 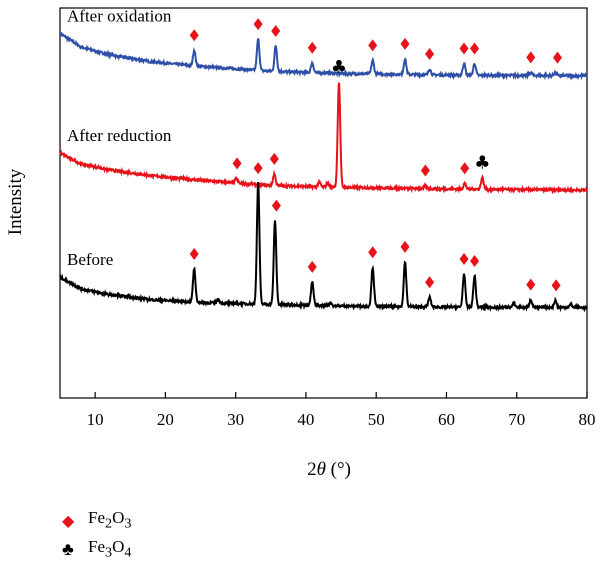 What do you see at coordinates (305, 419) in the screenshot?
I see `x-tick-label-40: 40` at bounding box center [305, 419].